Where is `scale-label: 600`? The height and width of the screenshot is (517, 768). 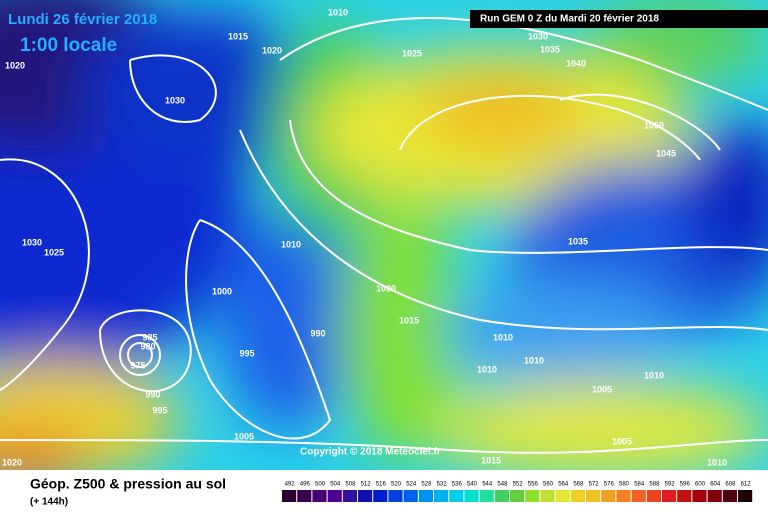
scale-label: 600 is located at coordinates (700, 485).